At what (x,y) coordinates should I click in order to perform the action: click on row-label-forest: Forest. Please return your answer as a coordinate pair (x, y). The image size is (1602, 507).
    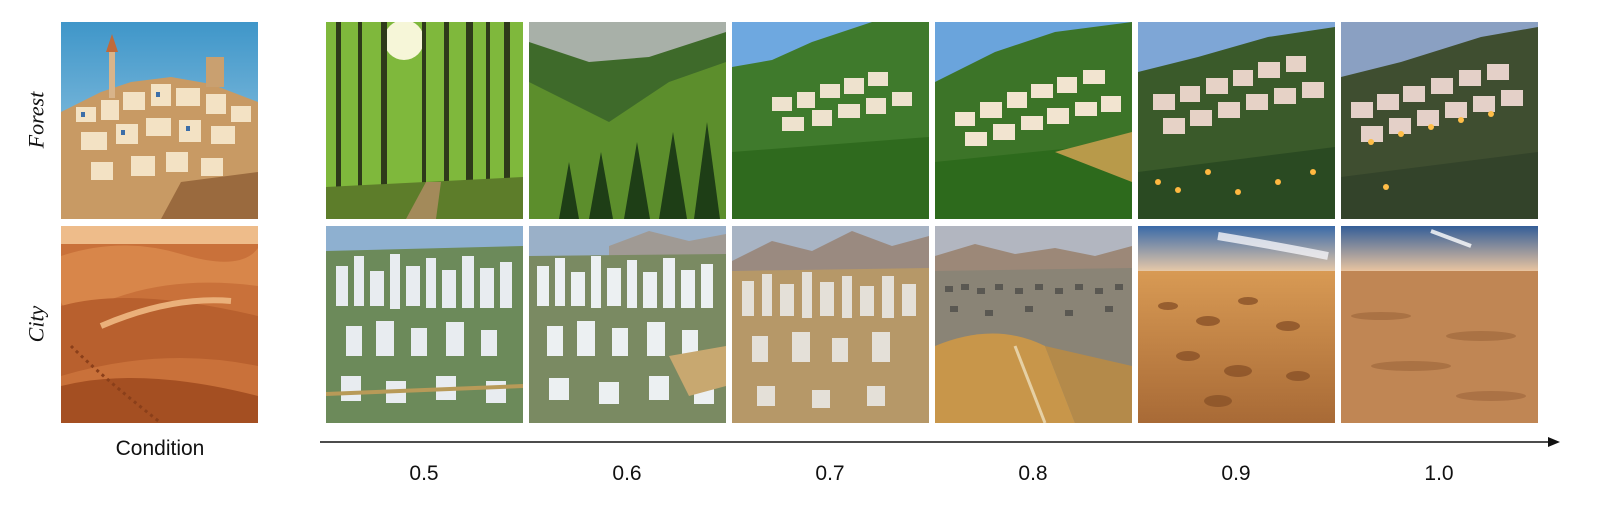
    Looking at the image, I should click on (36, 120).